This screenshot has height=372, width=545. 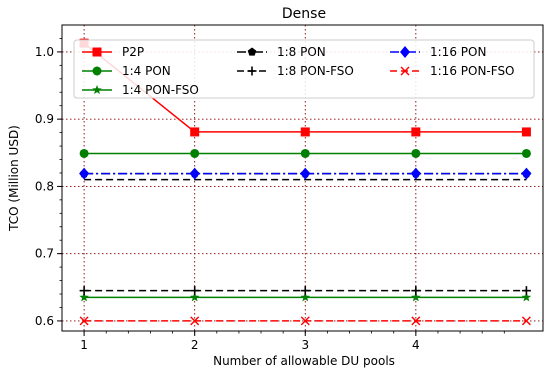 What do you see at coordinates (44, 321) in the screenshot?
I see `y-tick-label: 0.6` at bounding box center [44, 321].